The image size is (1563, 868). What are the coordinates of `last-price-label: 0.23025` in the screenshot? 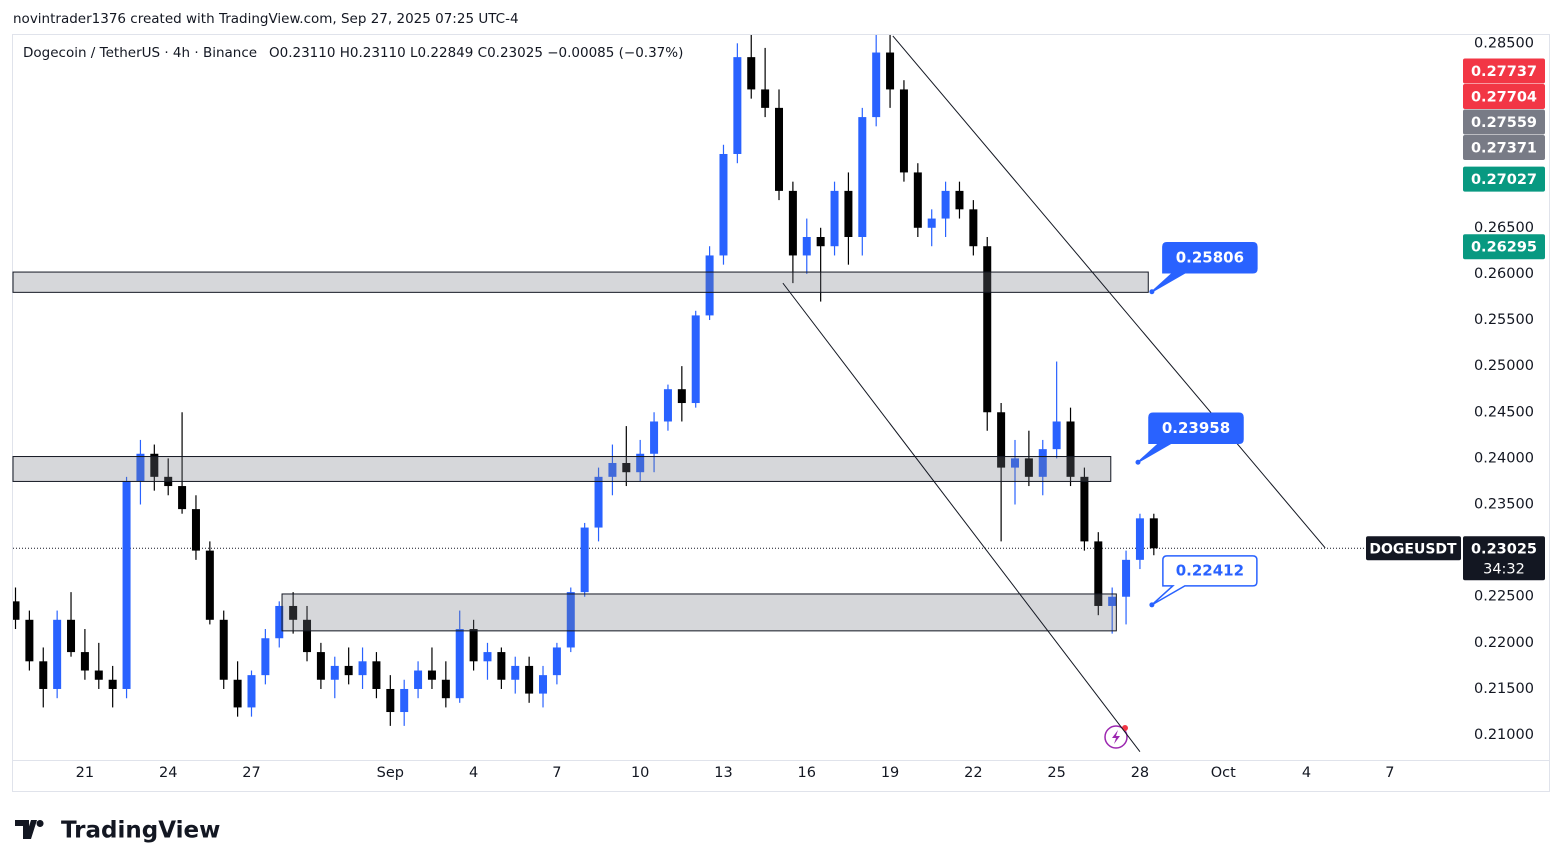 It's located at (1504, 549).